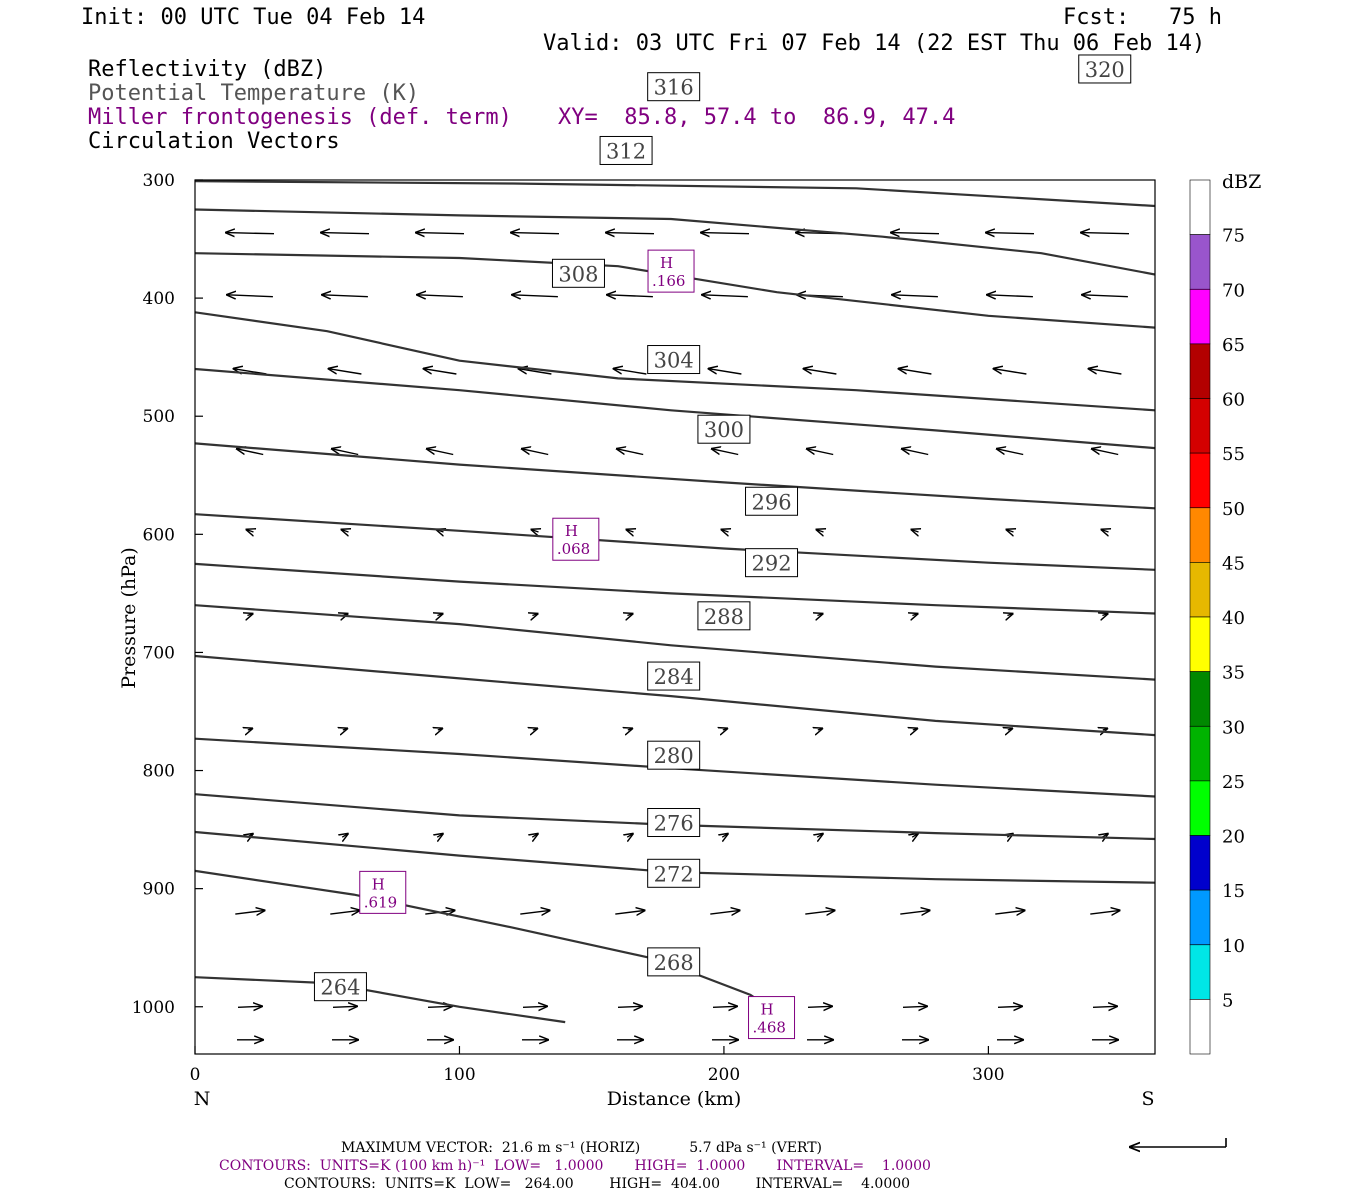 The width and height of the screenshot is (1350, 1200). Describe the element at coordinates (195, 1075) in the screenshot. I see `x-tick-label: 0` at that location.